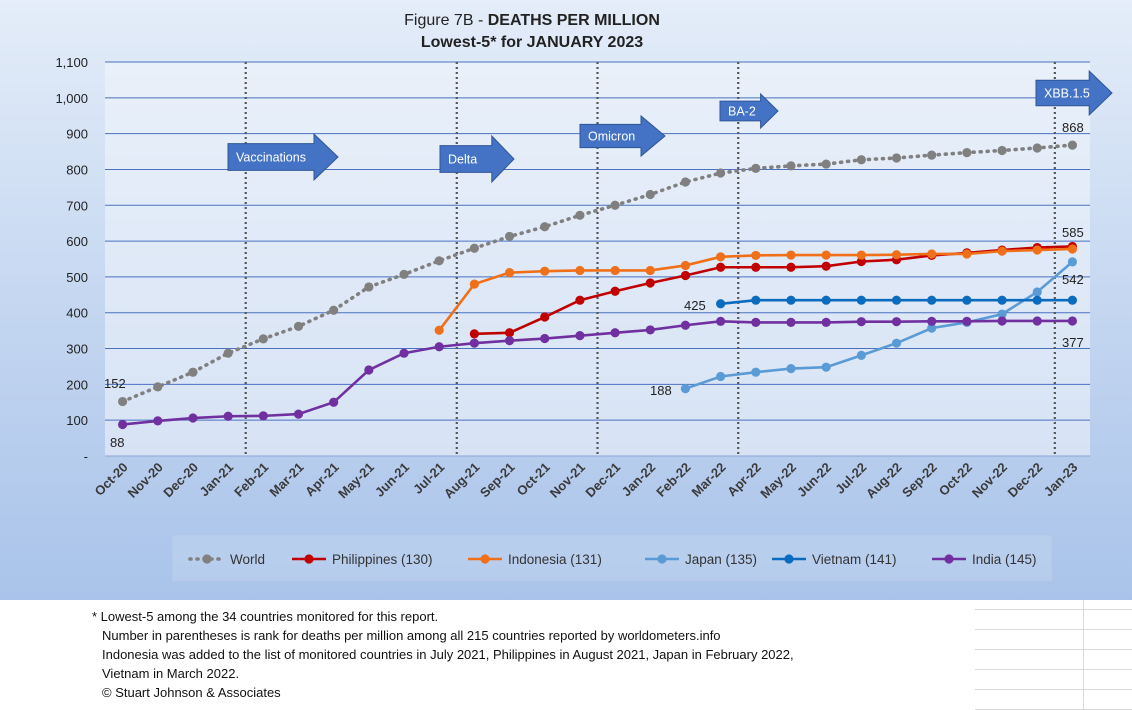 This screenshot has width=1132, height=710. What do you see at coordinates (71, 62) in the screenshot?
I see `y-tick-label: 1,100` at bounding box center [71, 62].